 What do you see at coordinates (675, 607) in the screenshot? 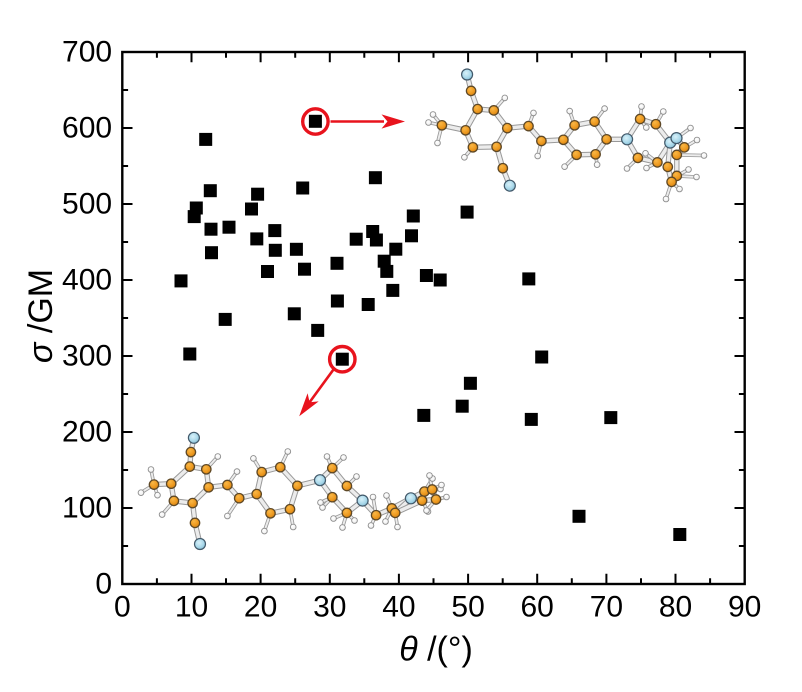
I see `svg-text: 80` at bounding box center [675, 607].